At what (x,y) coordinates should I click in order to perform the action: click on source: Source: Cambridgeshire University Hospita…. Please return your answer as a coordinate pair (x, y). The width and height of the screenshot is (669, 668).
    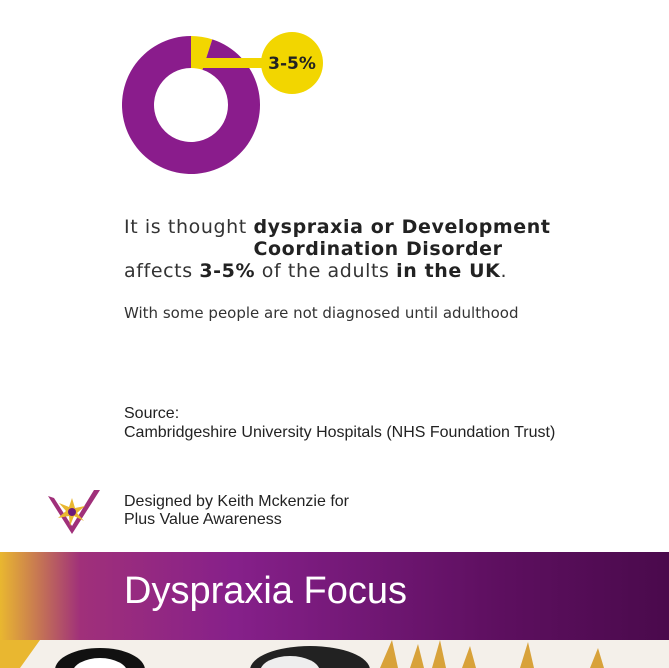
    Looking at the image, I should click on (339, 423).